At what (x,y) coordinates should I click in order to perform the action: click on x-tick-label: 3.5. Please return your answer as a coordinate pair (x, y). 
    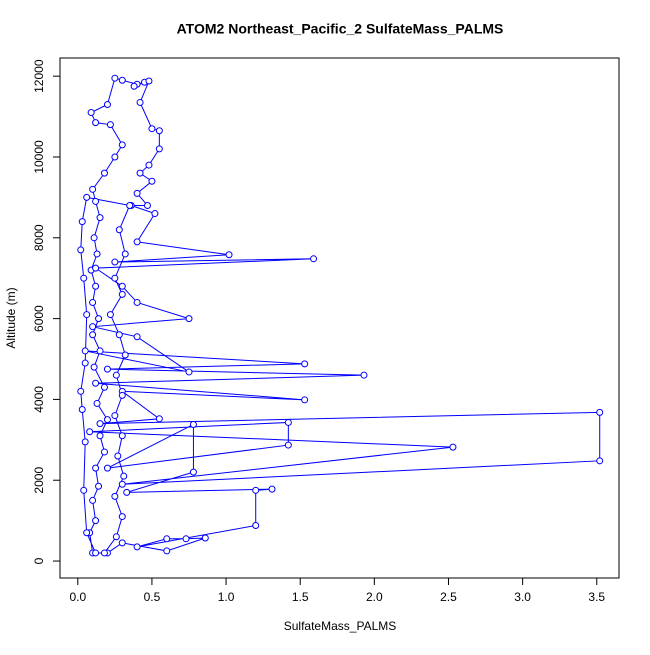
    Looking at the image, I should click on (596, 597).